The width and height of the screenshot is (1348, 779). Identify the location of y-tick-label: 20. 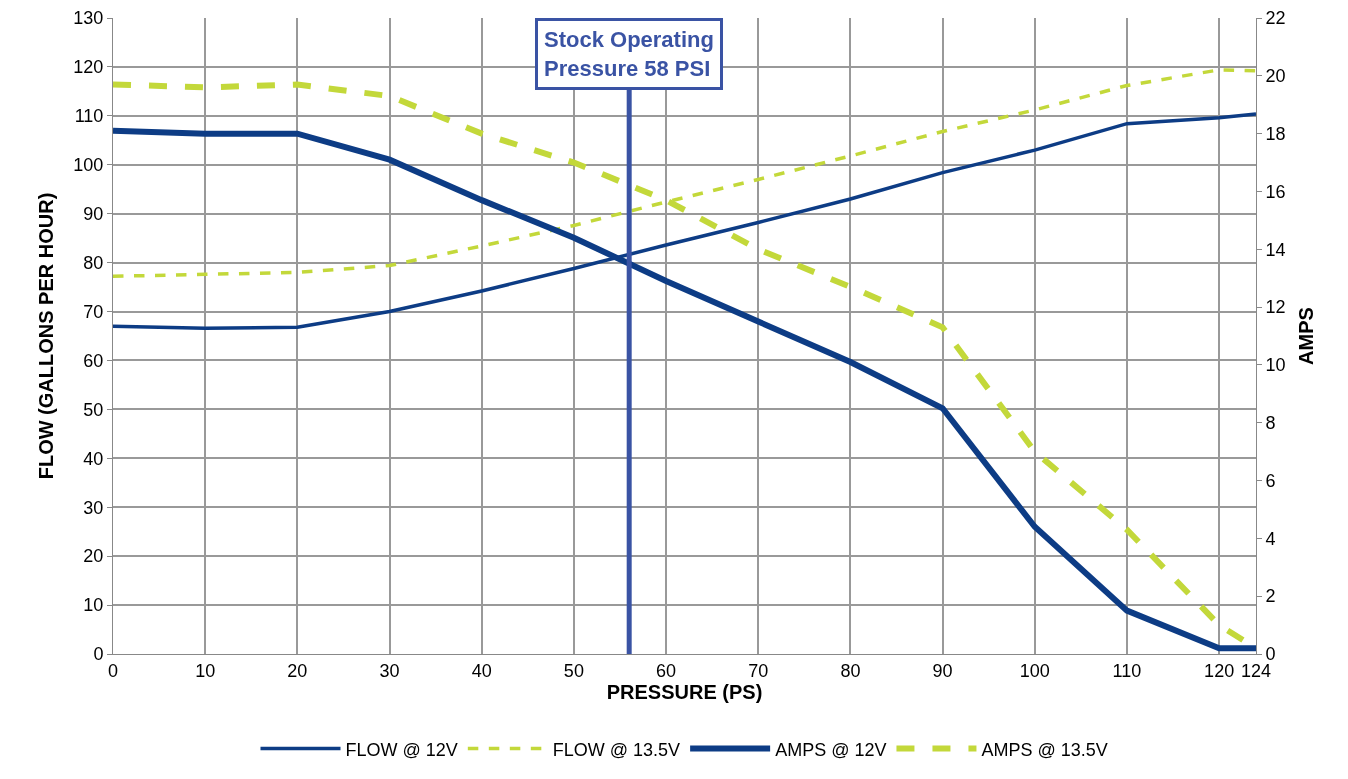
(93, 556).